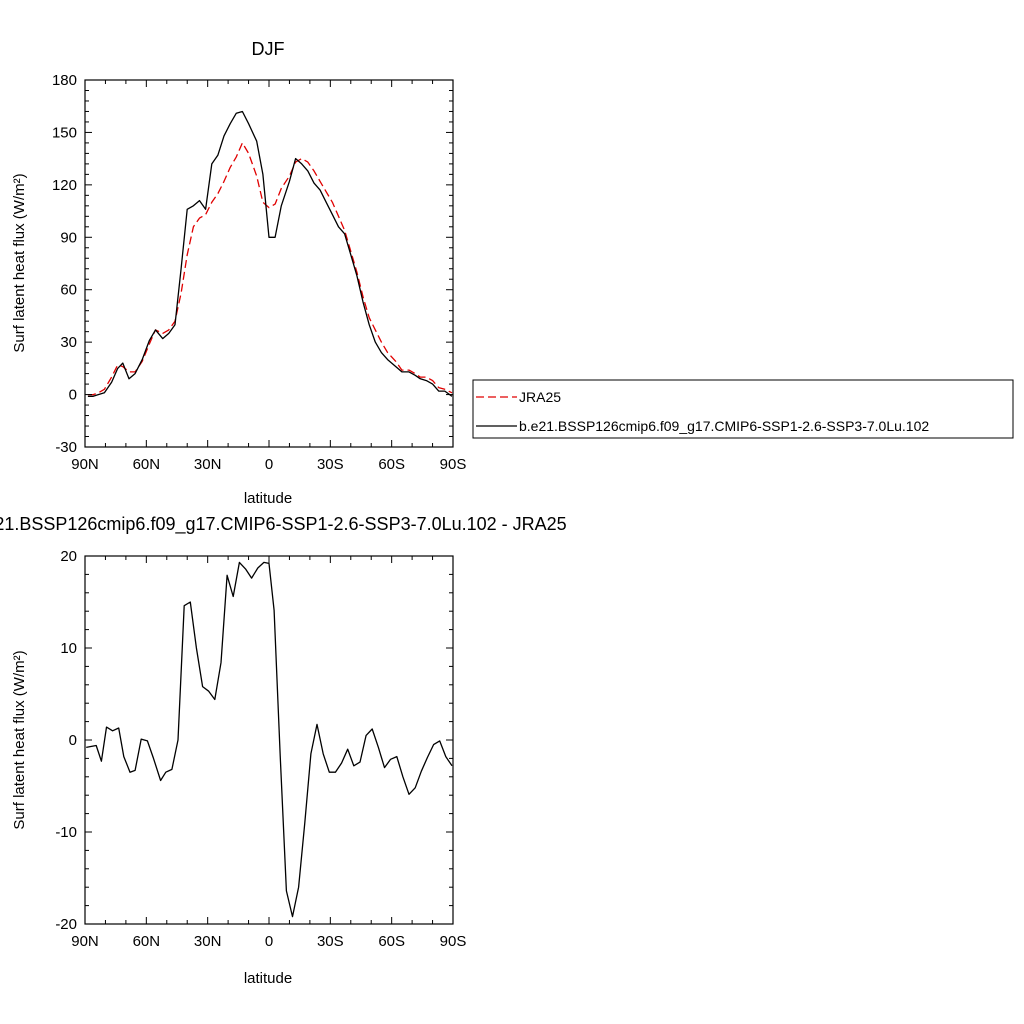 The image size is (1024, 1024). I want to click on top-x-tick-label: 60N, so click(147, 464).